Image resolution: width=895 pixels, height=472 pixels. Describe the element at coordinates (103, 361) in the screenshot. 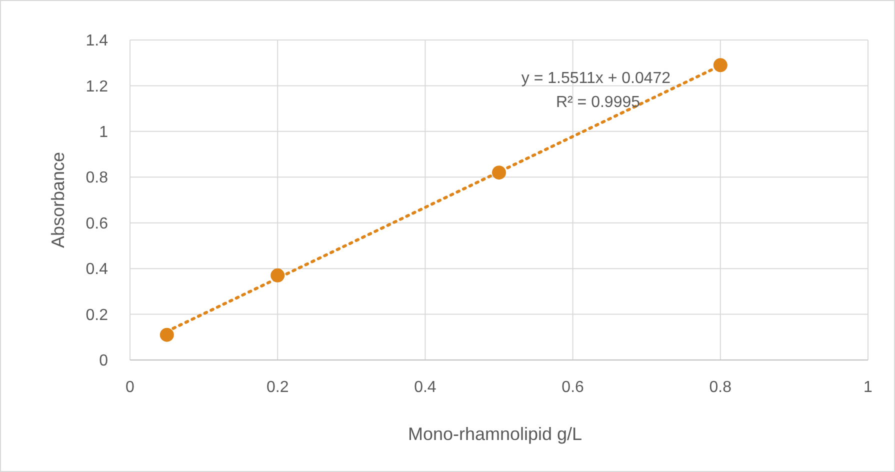

I see `y-tick-label: 0` at that location.